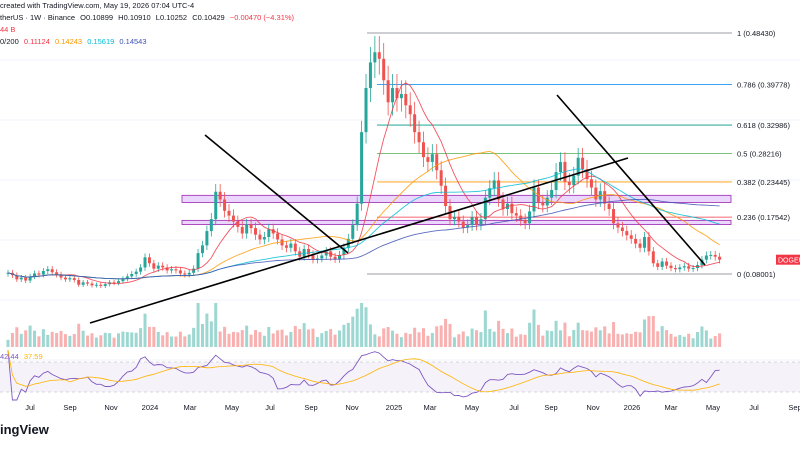 The height and width of the screenshot is (455, 800). I want to click on fib-label-0: 1 (0.48430), so click(756, 33).